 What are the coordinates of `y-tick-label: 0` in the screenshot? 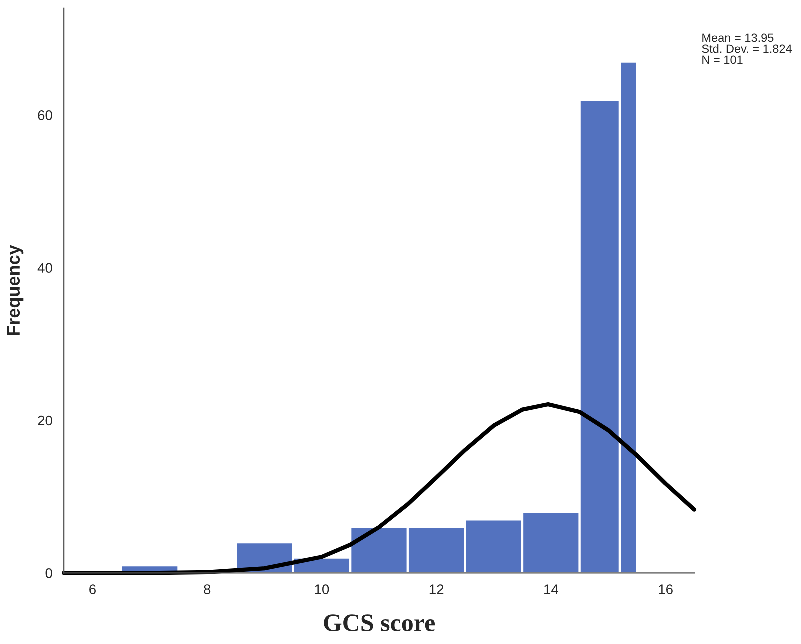 It's located at (49, 573).